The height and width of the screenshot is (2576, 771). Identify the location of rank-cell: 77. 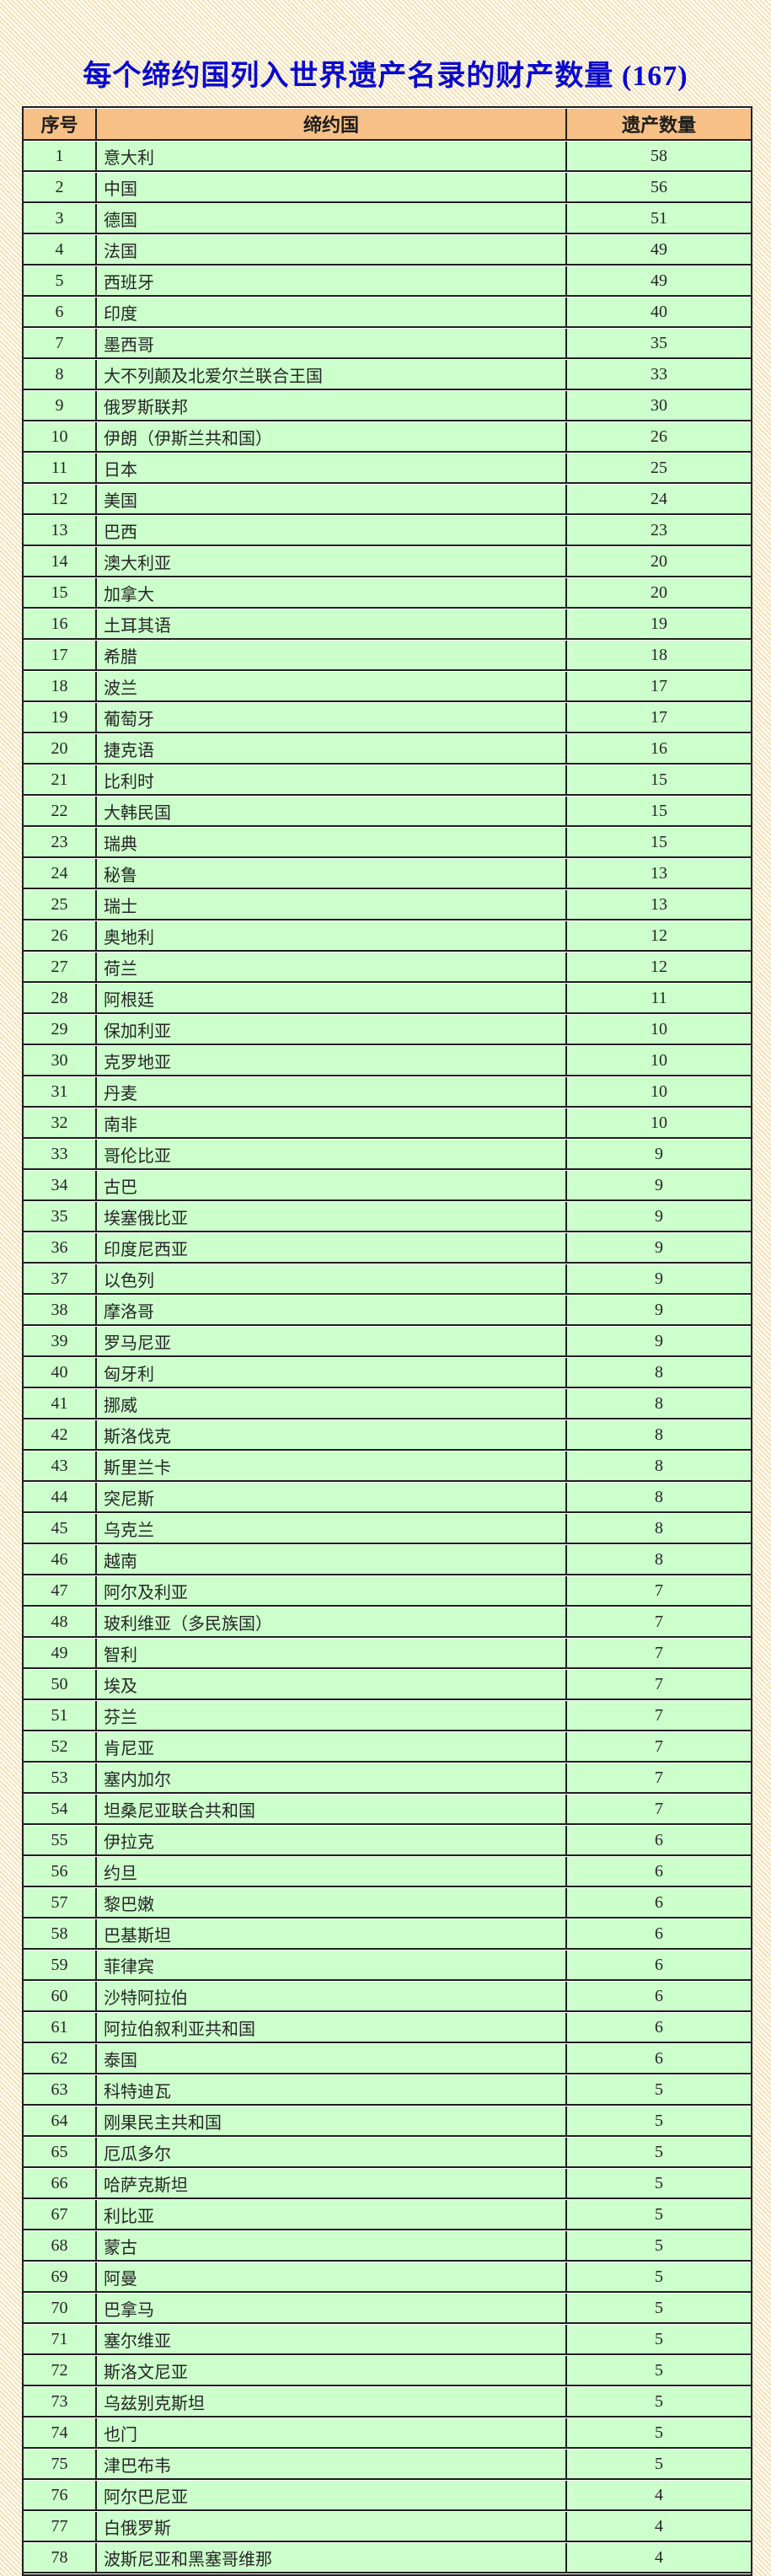
(60, 2527).